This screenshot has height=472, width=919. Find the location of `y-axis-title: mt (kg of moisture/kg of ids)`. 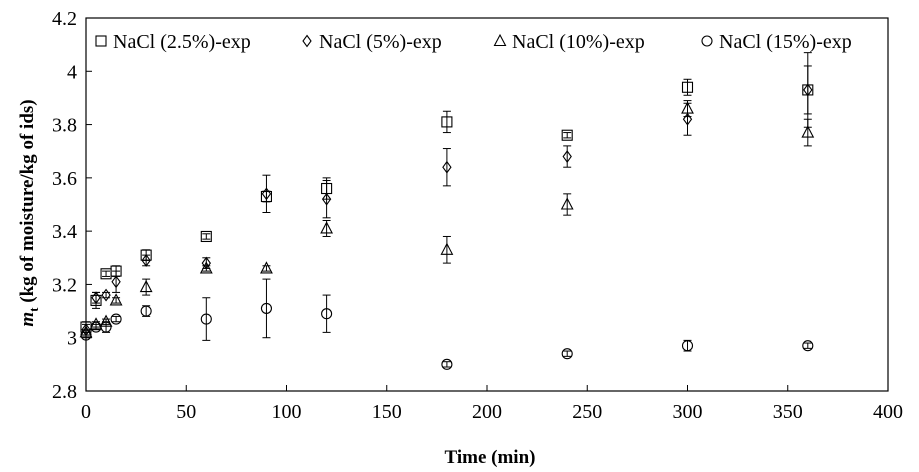

y-axis-title: mt (kg of moisture/kg of ids) is located at coordinates (29, 212).